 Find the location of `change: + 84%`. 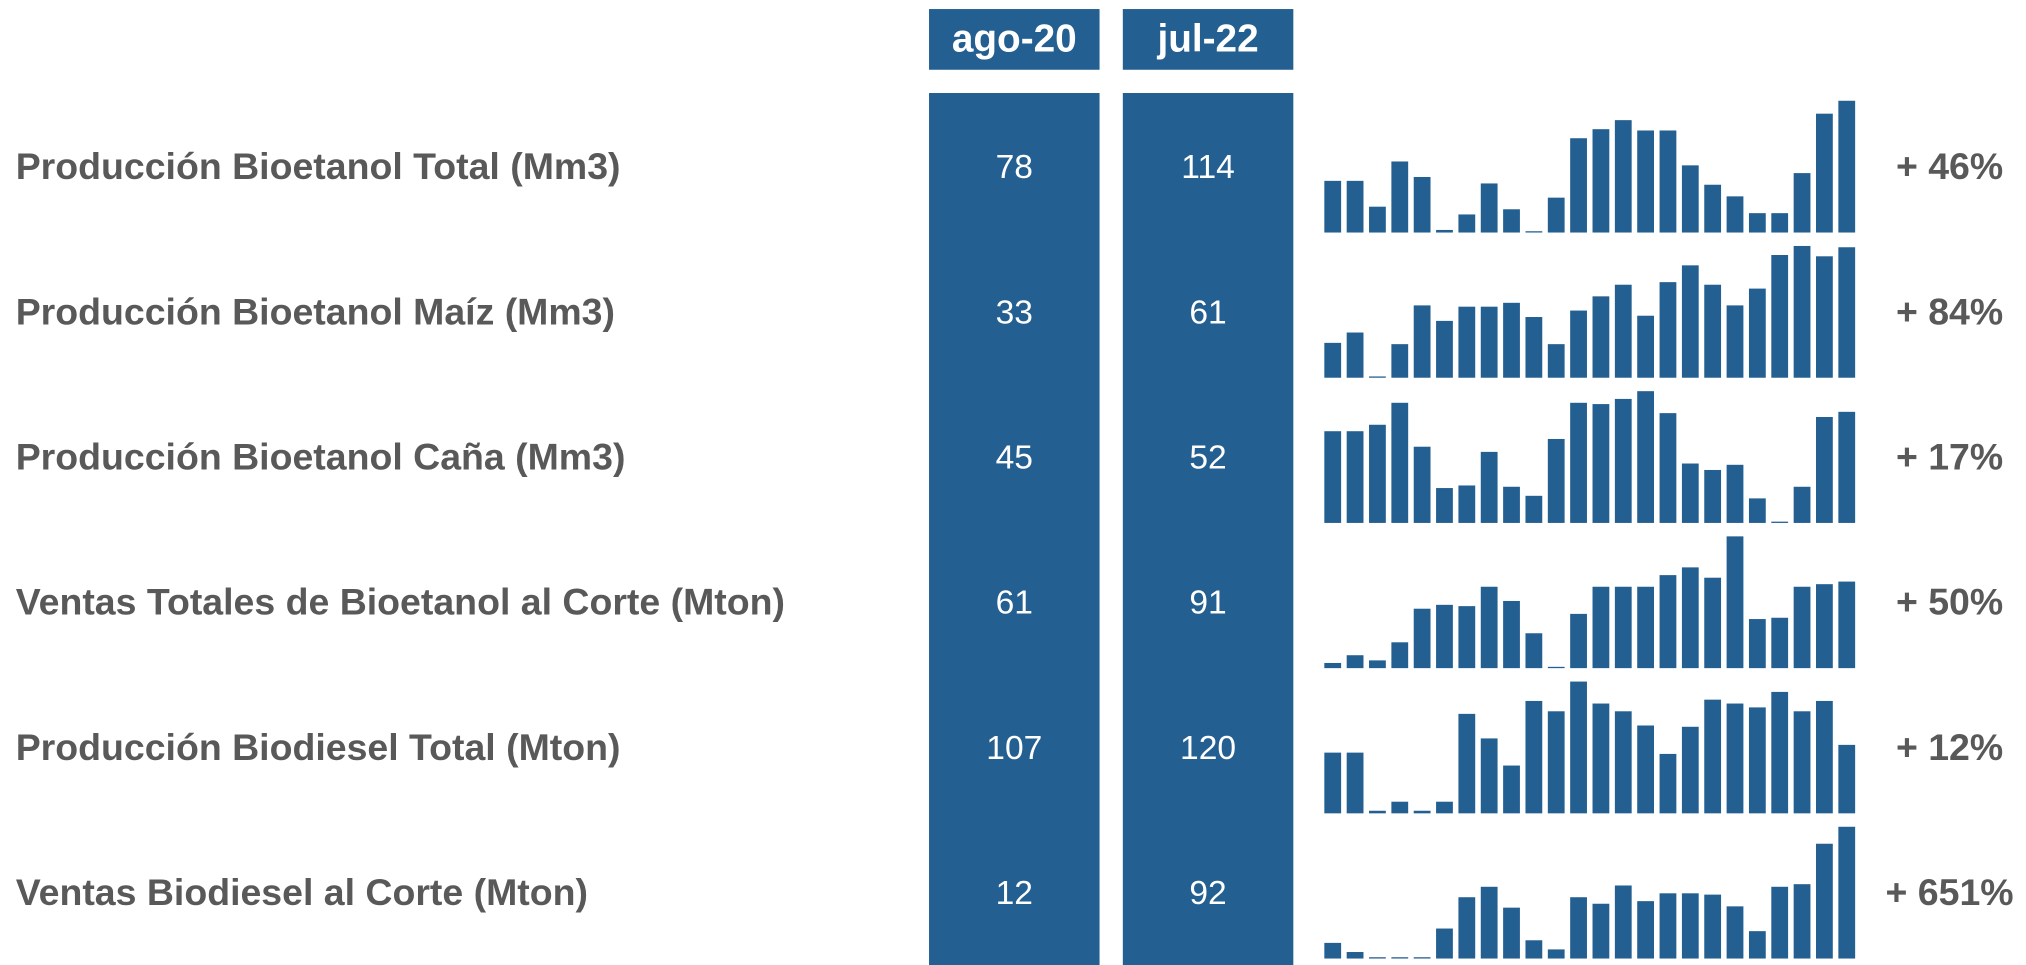

change: + 84% is located at coordinates (1949, 311).